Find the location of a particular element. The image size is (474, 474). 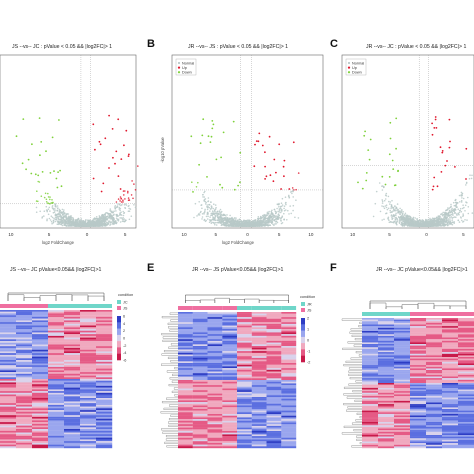

volcano-a-xlabel: log2 FoldChange is located at coordinates (58, 242).